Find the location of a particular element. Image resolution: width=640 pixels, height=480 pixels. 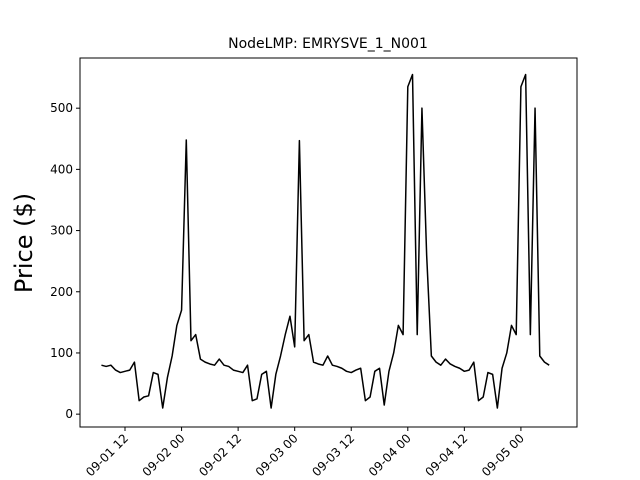

y-tick-label: 500 is located at coordinates (61, 108).